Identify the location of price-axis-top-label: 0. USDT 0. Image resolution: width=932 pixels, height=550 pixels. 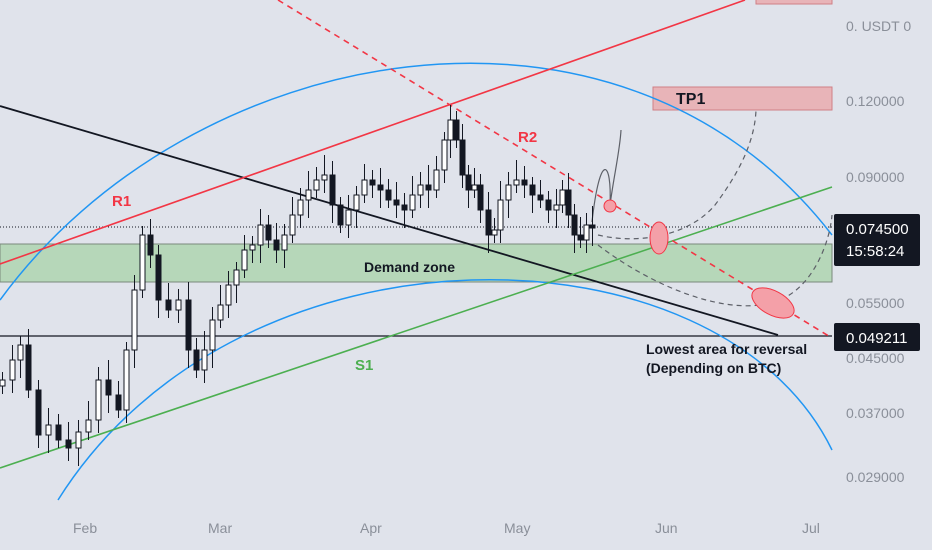
(878, 26).